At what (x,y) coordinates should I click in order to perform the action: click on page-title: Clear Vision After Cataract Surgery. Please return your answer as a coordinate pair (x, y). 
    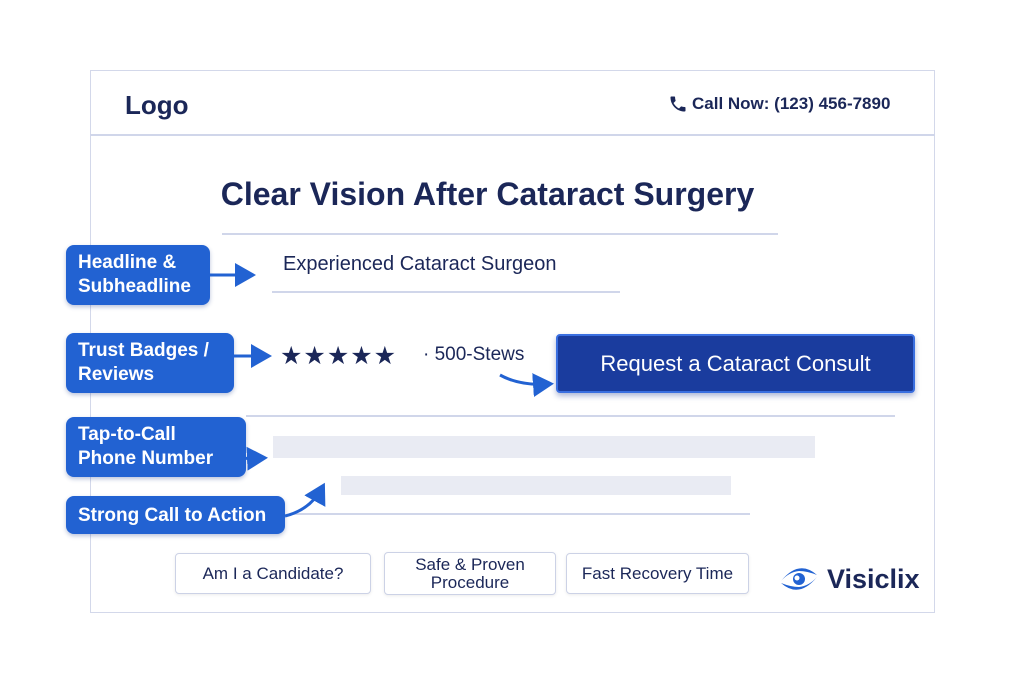
    Looking at the image, I should click on (487, 194).